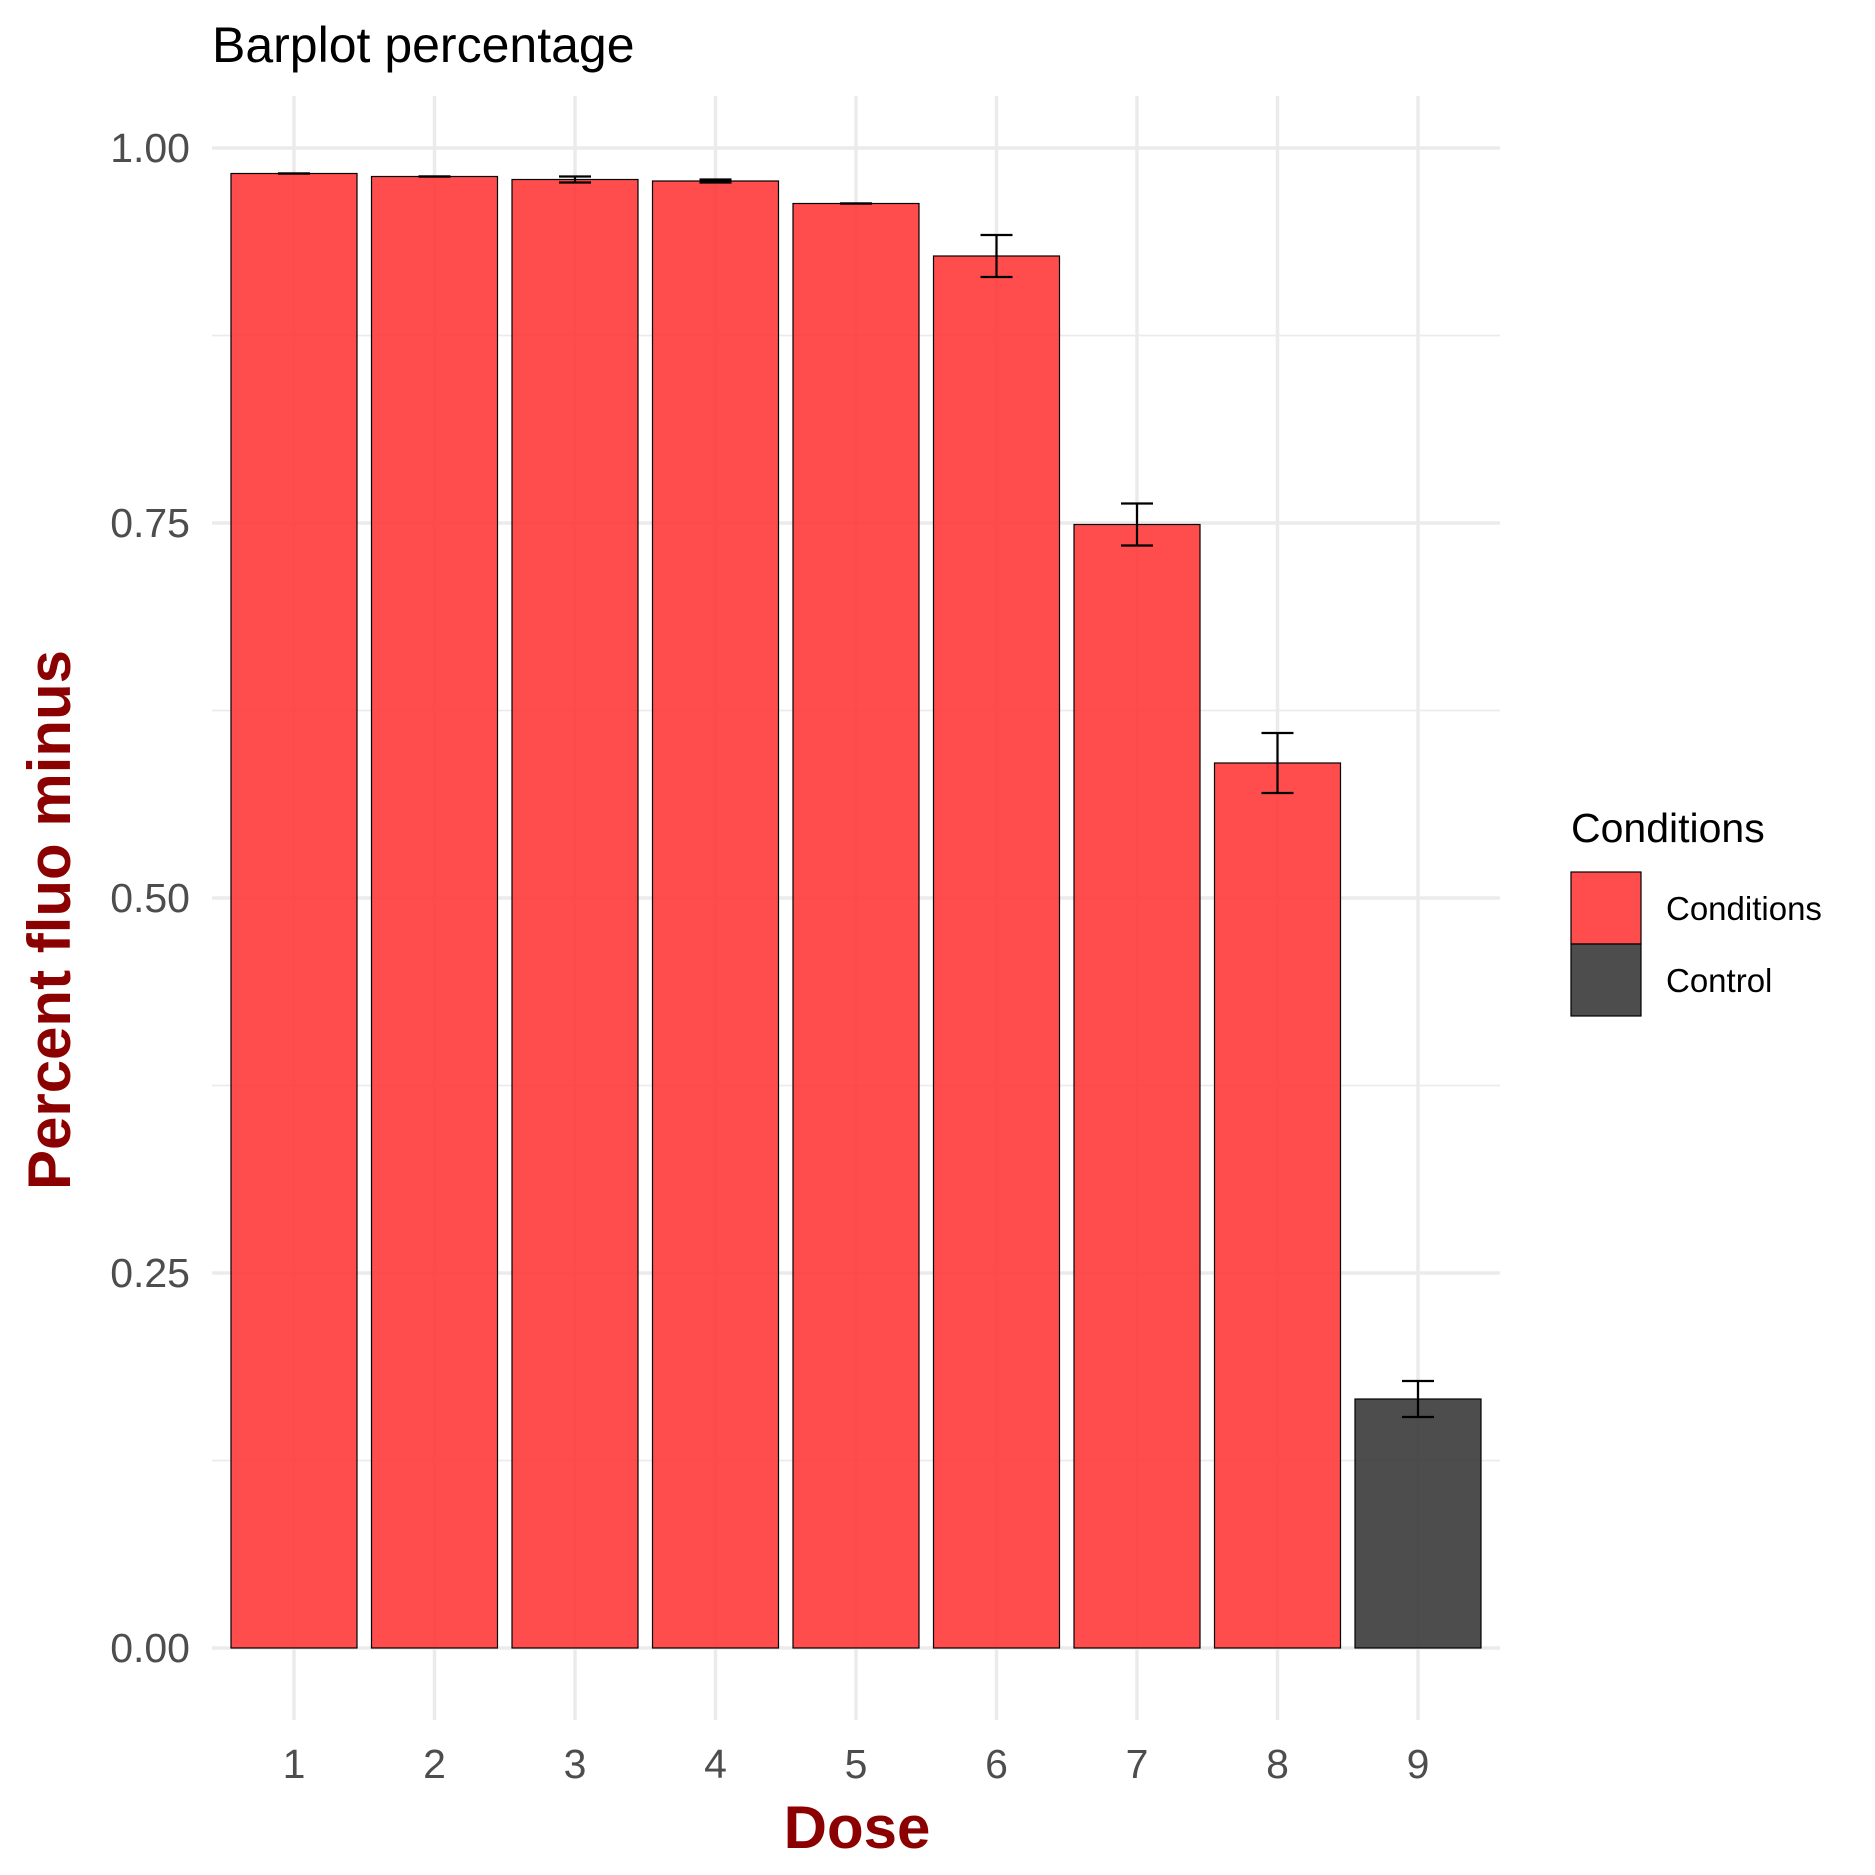 The image size is (1875, 1875). I want to click on chart-title: Barplot percentage, so click(423, 45).